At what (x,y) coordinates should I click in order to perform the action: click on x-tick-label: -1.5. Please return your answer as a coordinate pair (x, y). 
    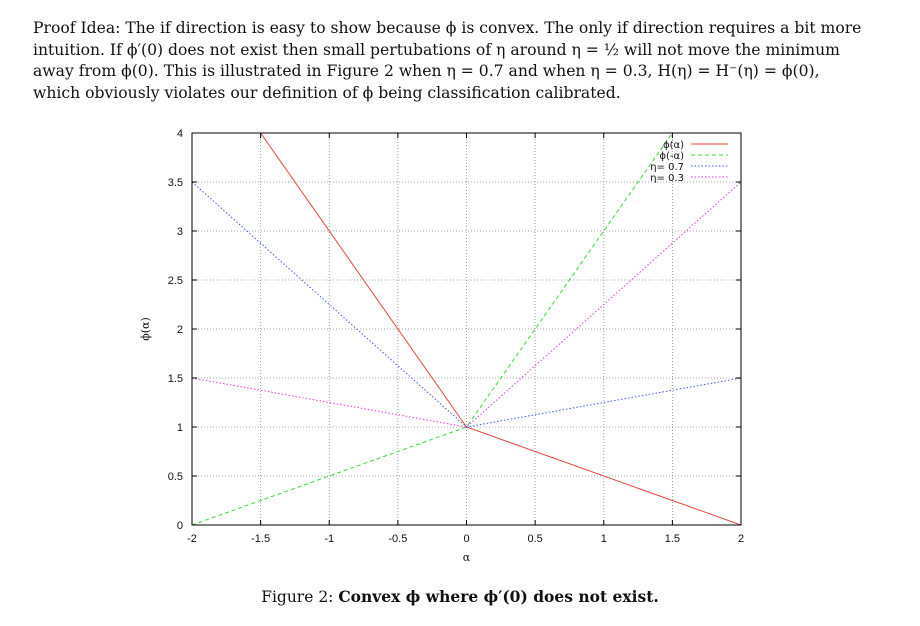
    Looking at the image, I should click on (260, 539).